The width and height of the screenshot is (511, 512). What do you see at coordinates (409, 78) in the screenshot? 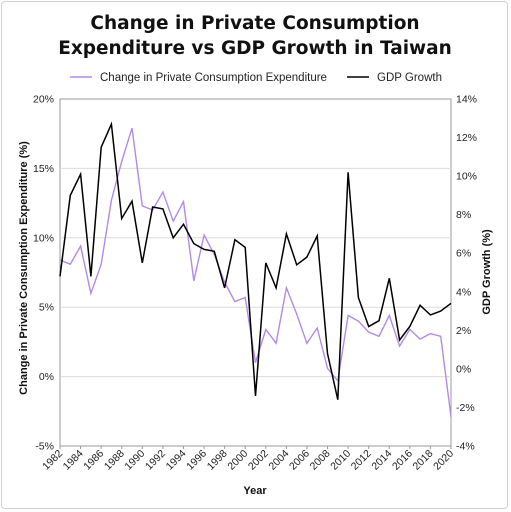
I see `legend-label-gdp: GDP Growth` at bounding box center [409, 78].